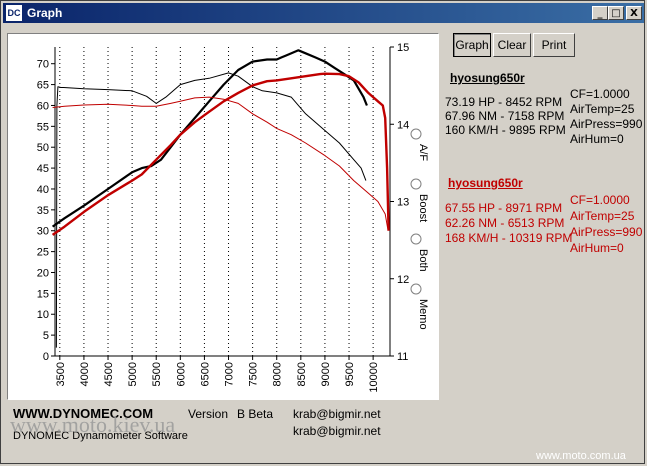  What do you see at coordinates (554, 45) in the screenshot?
I see `print-button: Print` at bounding box center [554, 45].